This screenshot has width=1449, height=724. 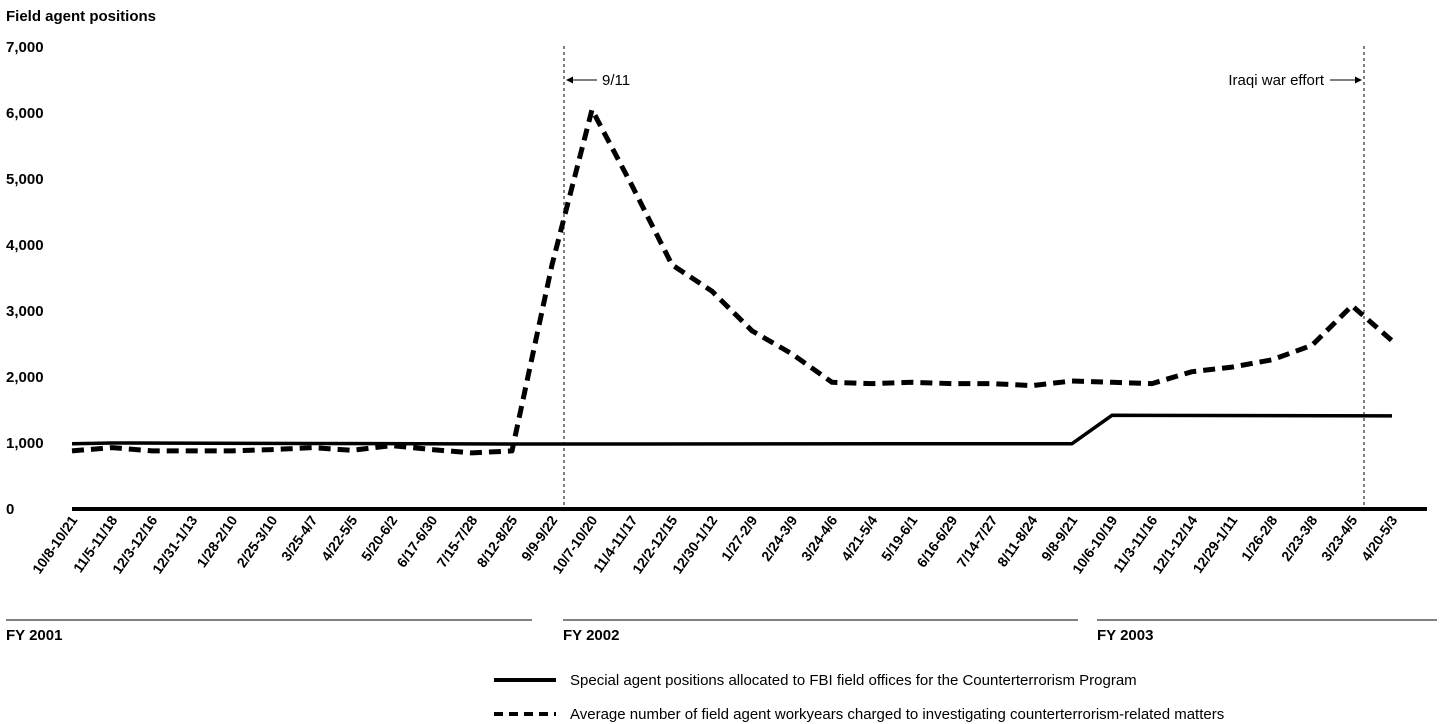 I want to click on x-tick-label: 2/23-3/8, so click(x=1299, y=537).